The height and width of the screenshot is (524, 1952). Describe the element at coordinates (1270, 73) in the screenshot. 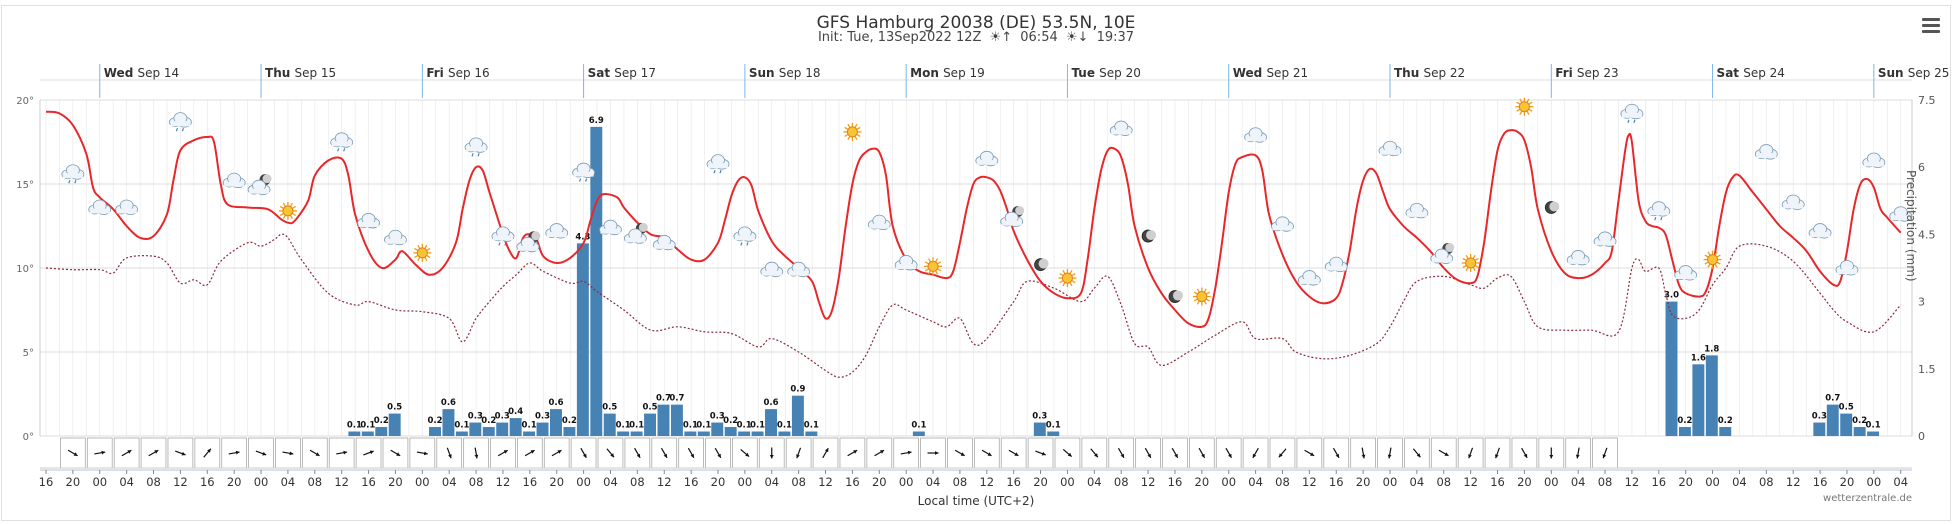

I see `day-label: Wed Sep 21` at that location.